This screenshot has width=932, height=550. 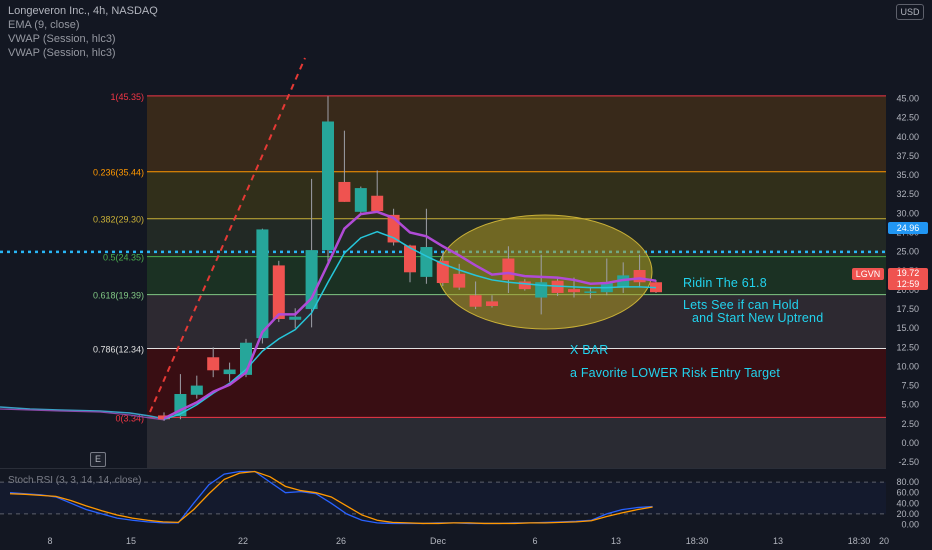 I want to click on osc-tick-label: 40.00, so click(x=907, y=503).